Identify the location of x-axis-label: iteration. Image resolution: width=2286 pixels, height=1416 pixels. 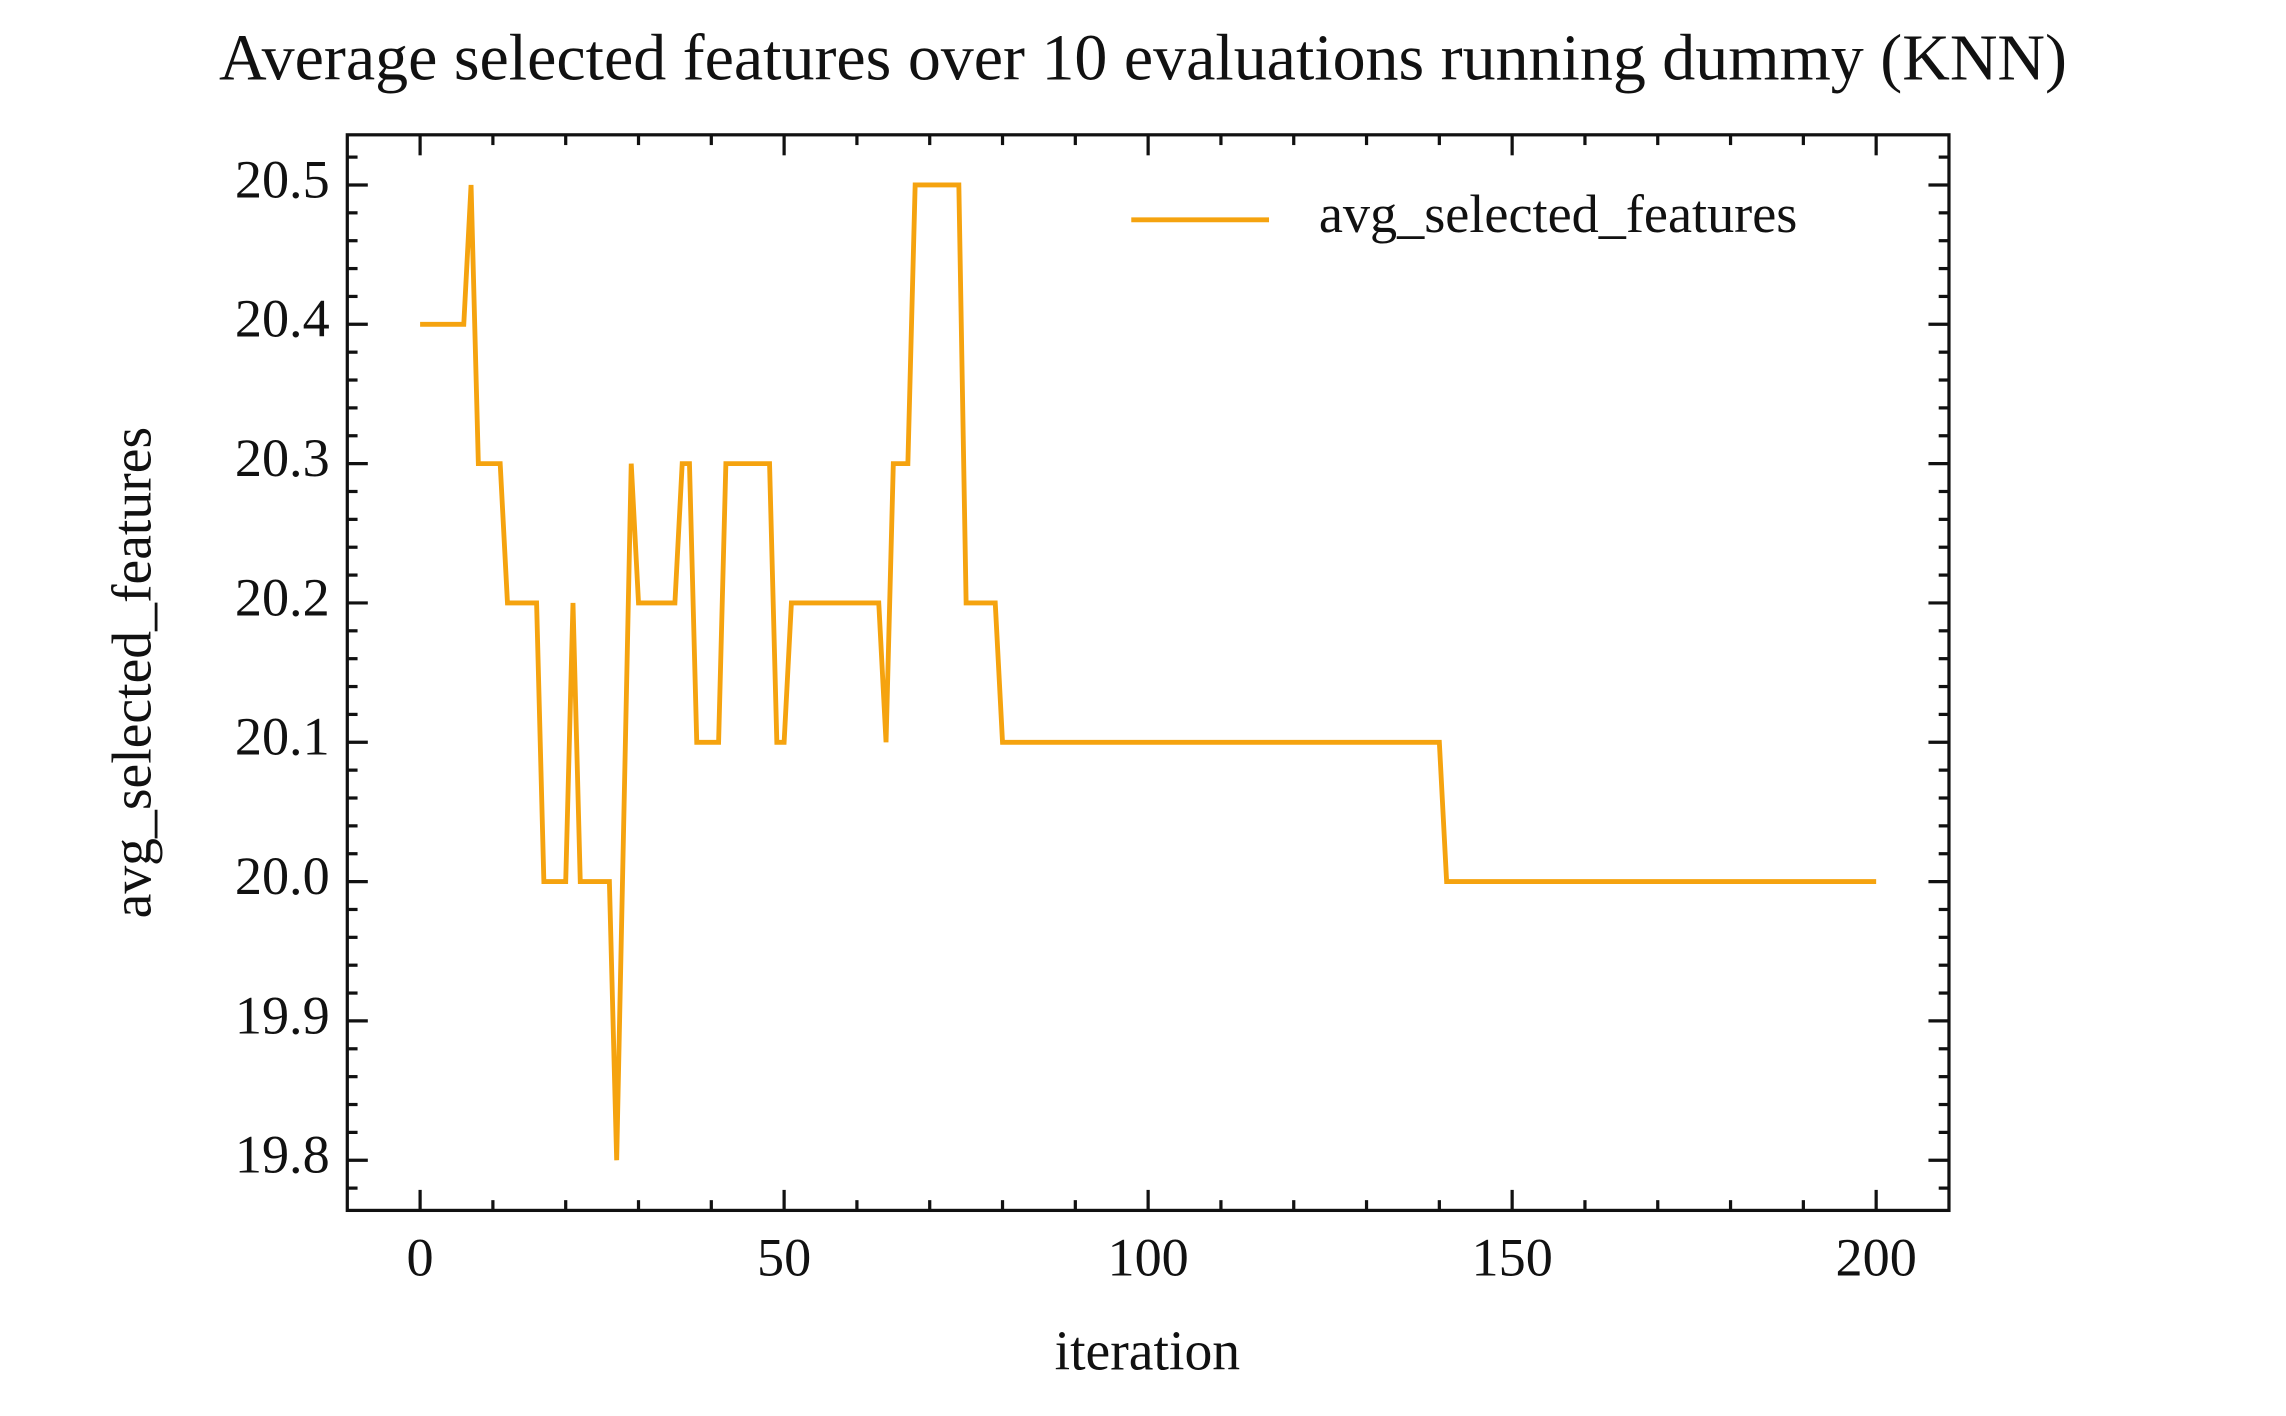
(1148, 1352).